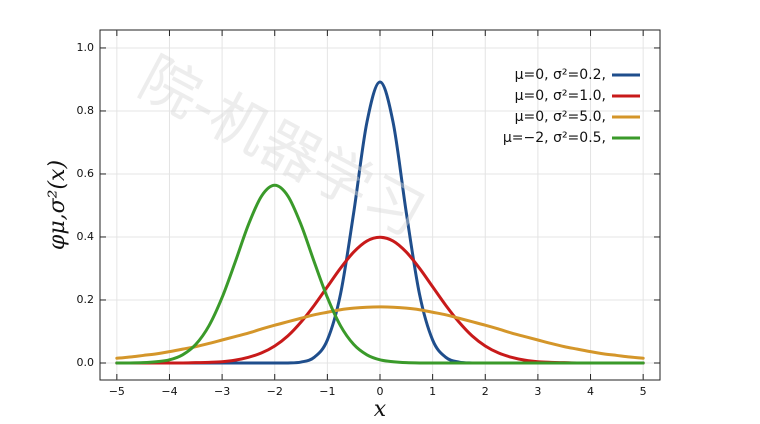 The height and width of the screenshot is (424, 760). Describe the element at coordinates (86, 299) in the screenshot. I see `y-tick-label: 0.2` at that location.